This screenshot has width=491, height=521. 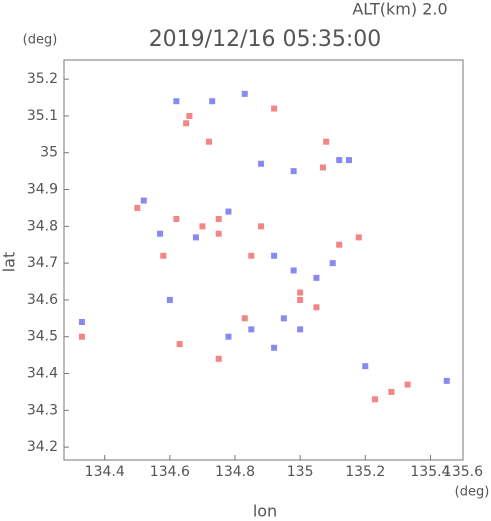 I want to click on y-tick-label: 34.6, so click(x=42, y=300).